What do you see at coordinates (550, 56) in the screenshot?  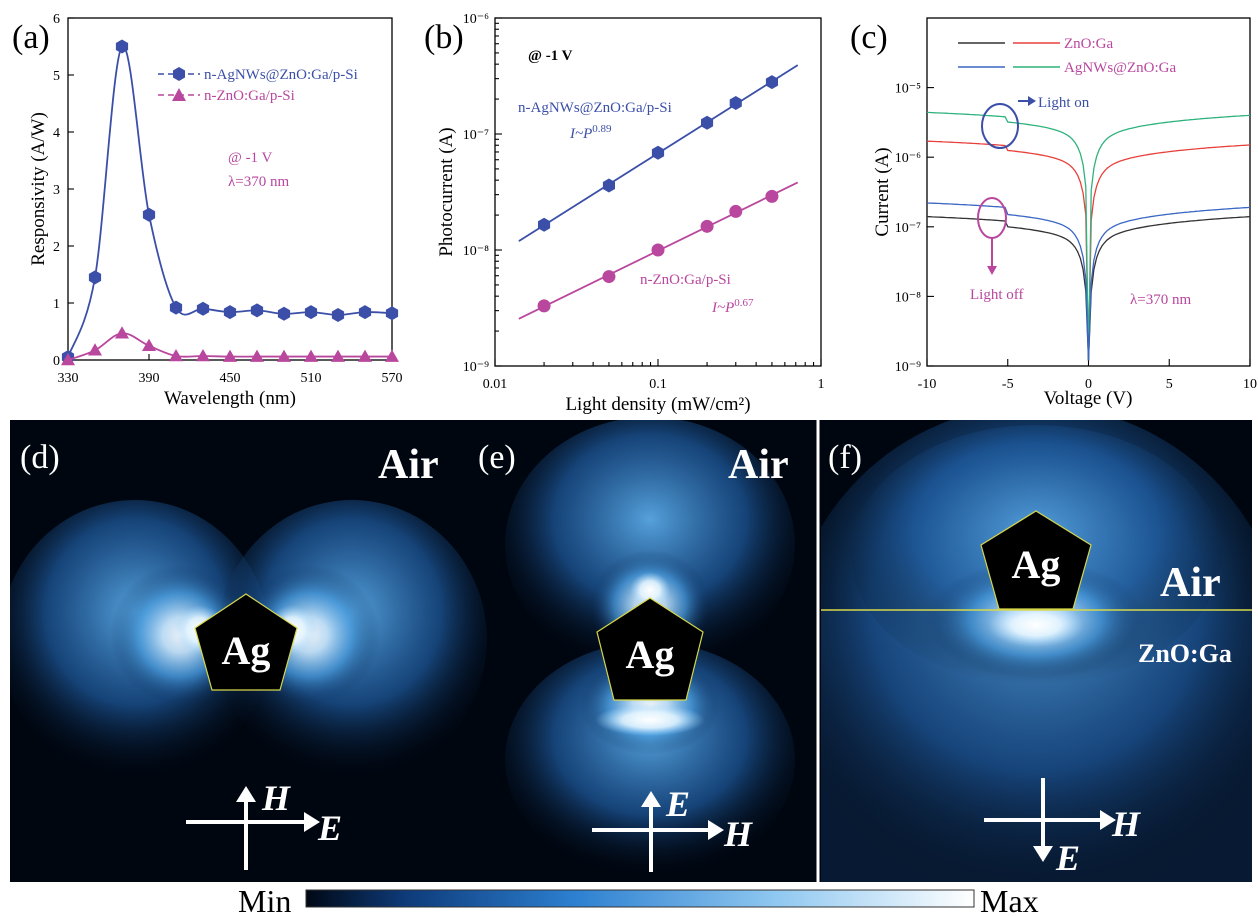 I see `panel-b-annotation: @ -1 V` at bounding box center [550, 56].